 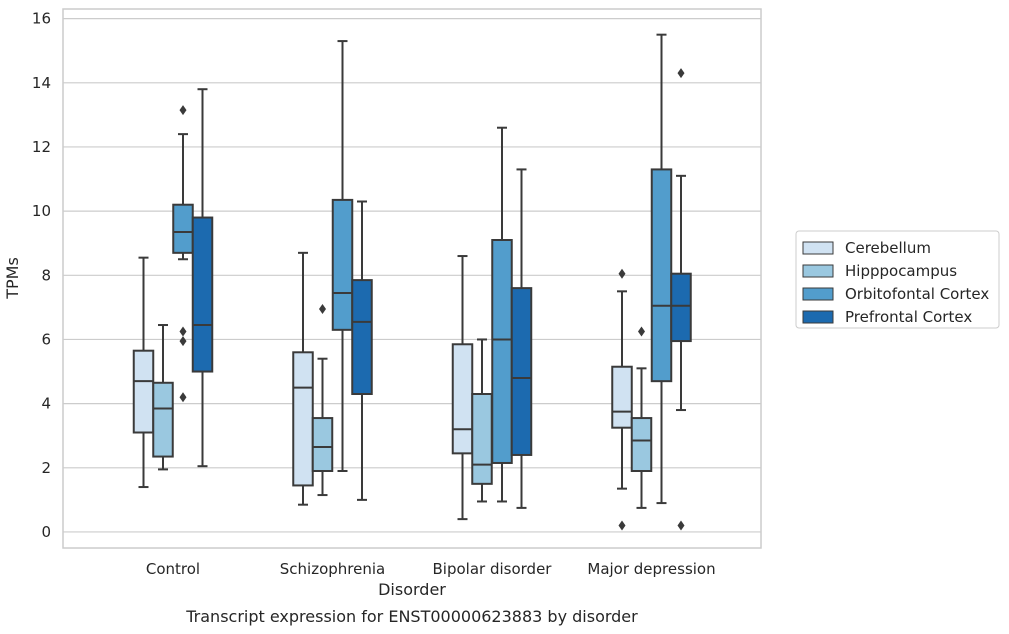 I want to click on box-cerebellum-bipolar-disorder, so click(x=462, y=388).